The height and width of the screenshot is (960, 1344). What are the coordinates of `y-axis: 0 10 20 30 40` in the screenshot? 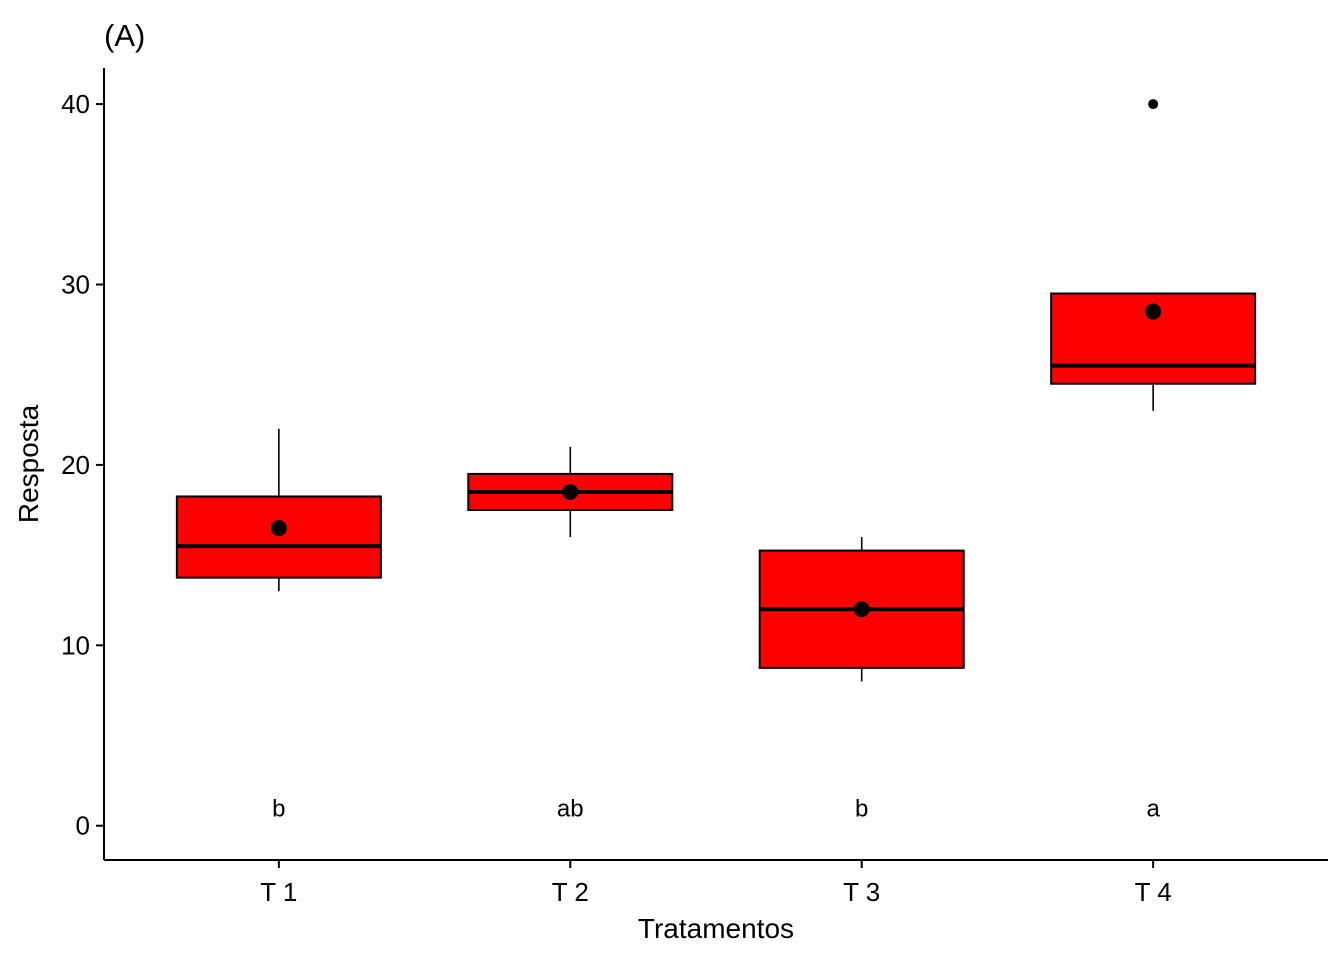 It's located at (82, 465).